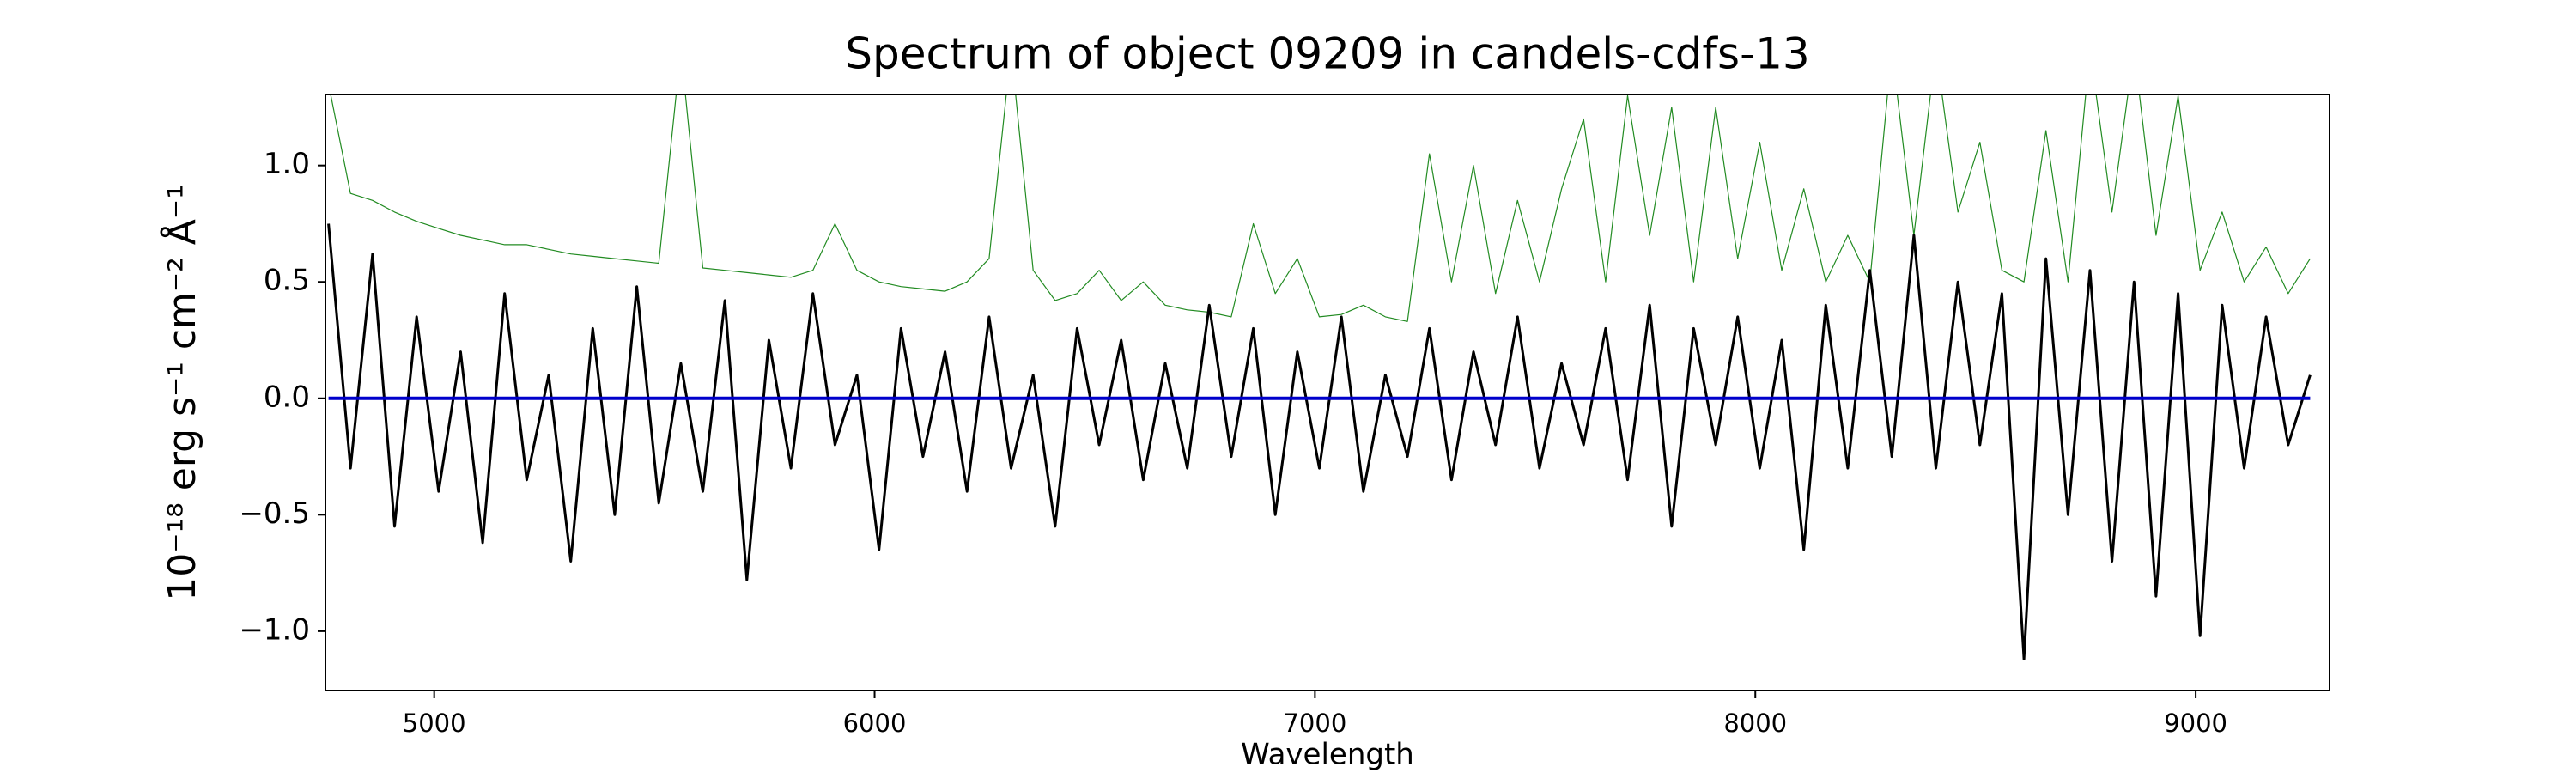  I want to click on x-tick-label: 5000, so click(434, 723).